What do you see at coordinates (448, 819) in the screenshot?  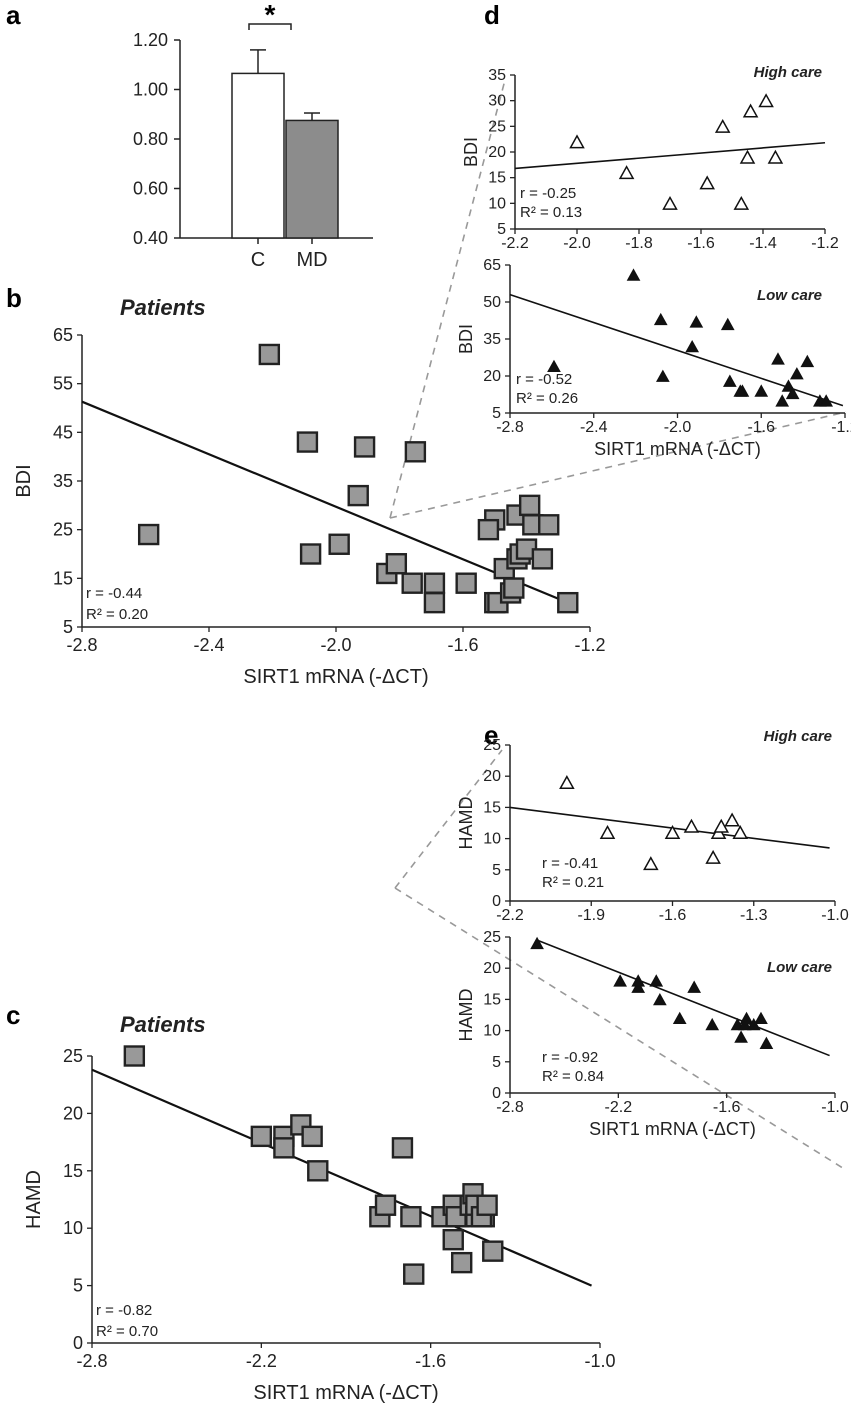 I see `connector-c-e-top` at bounding box center [448, 819].